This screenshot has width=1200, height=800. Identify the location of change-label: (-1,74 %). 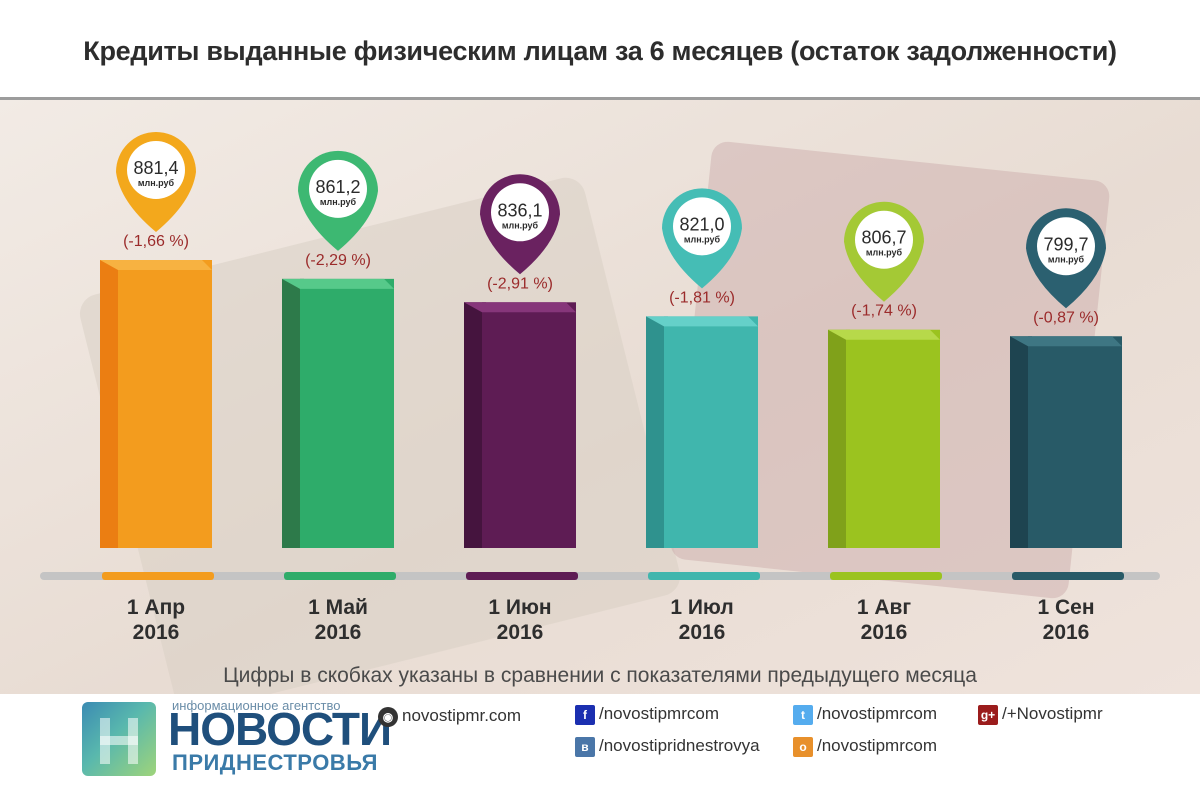
(884, 311).